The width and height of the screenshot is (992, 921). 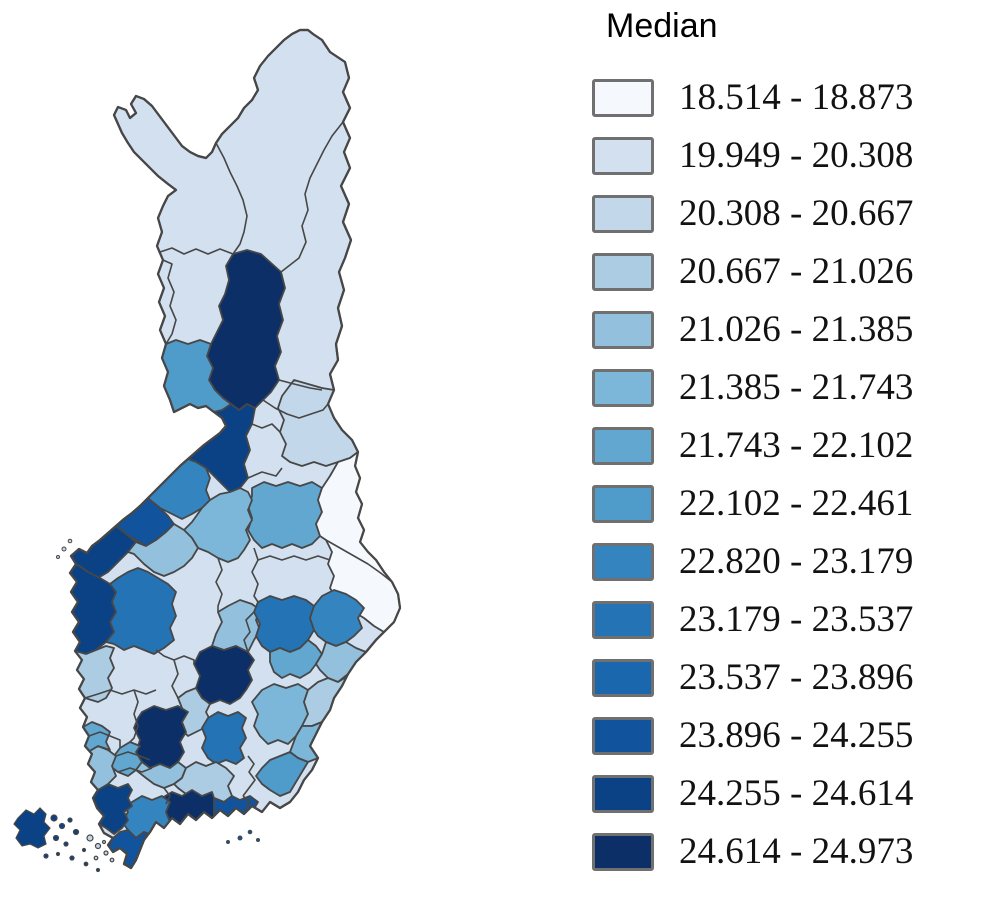 What do you see at coordinates (796, 330) in the screenshot?
I see `legend-range-label: 21.026 - 21.385` at bounding box center [796, 330].